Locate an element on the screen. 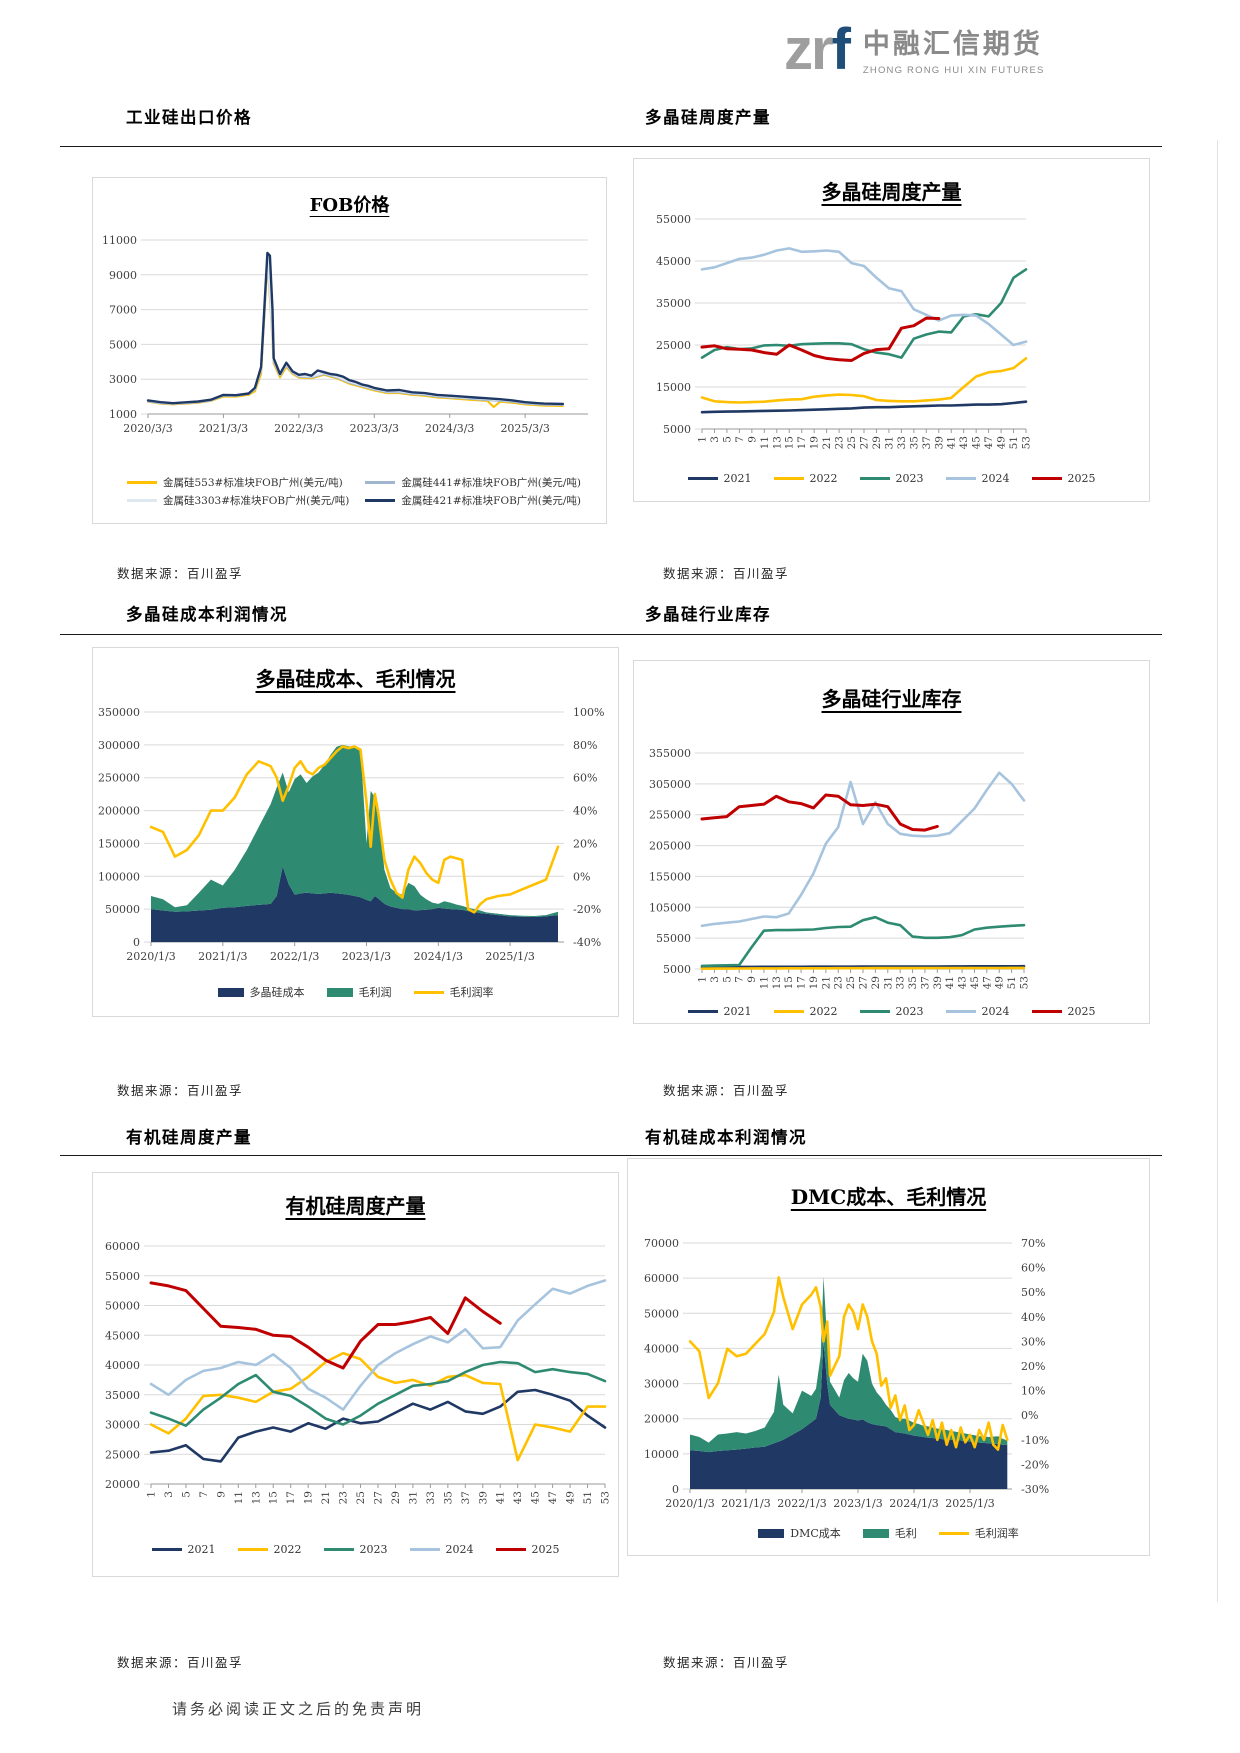 This screenshot has width=1240, height=1753. svg-text: 2025/3/3 is located at coordinates (524, 428).